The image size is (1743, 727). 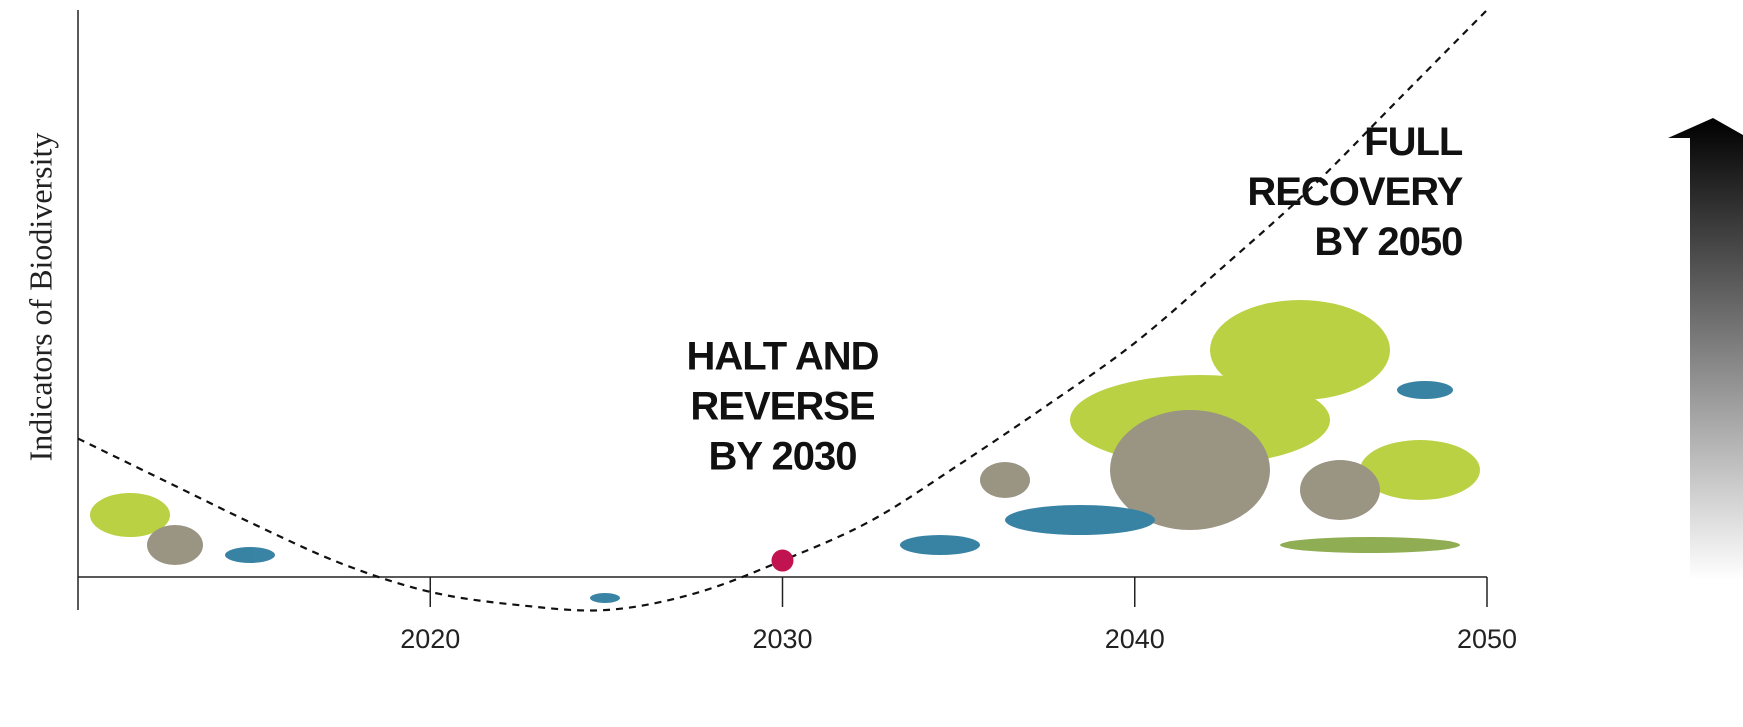 I want to click on x-tick-label: 2050, so click(x=1487, y=639).